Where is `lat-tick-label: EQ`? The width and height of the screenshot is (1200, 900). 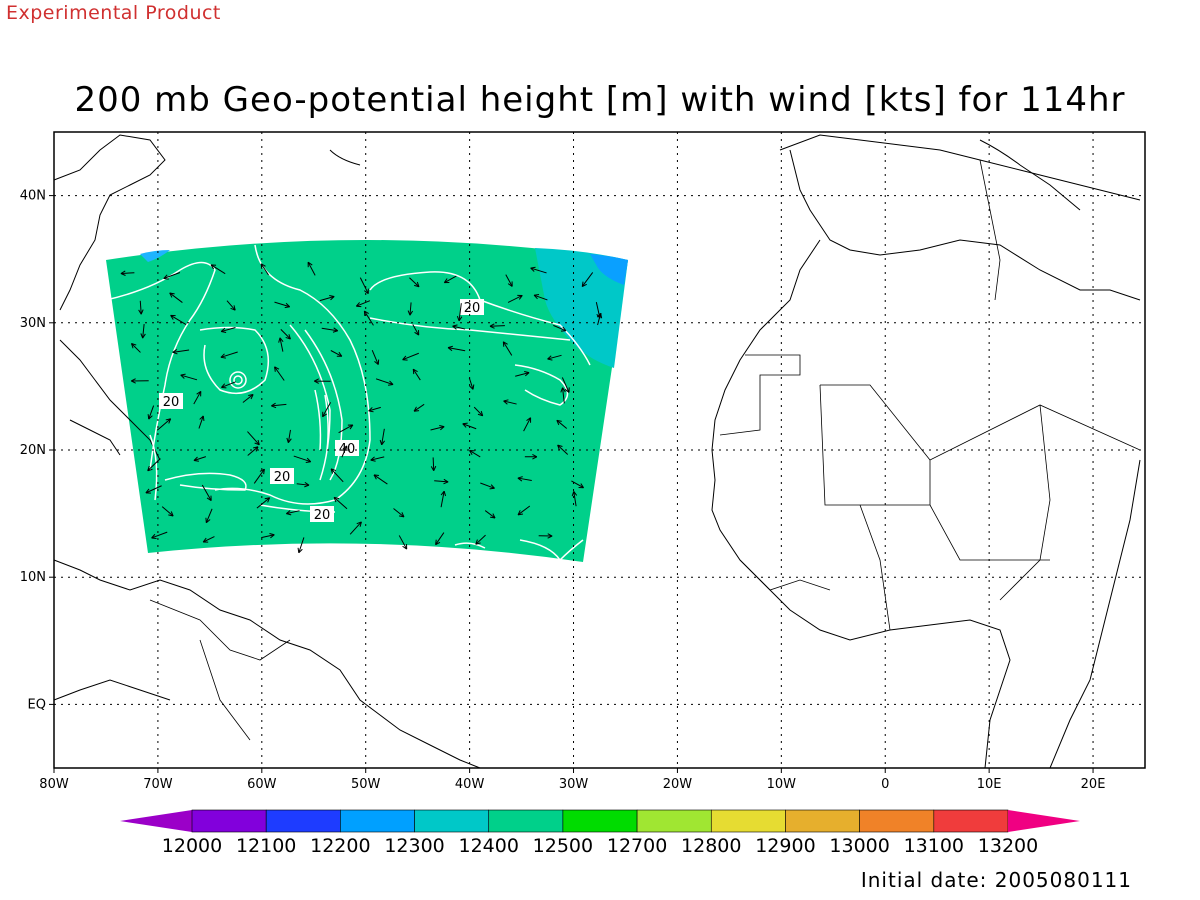 lat-tick-label: EQ is located at coordinates (37, 704).